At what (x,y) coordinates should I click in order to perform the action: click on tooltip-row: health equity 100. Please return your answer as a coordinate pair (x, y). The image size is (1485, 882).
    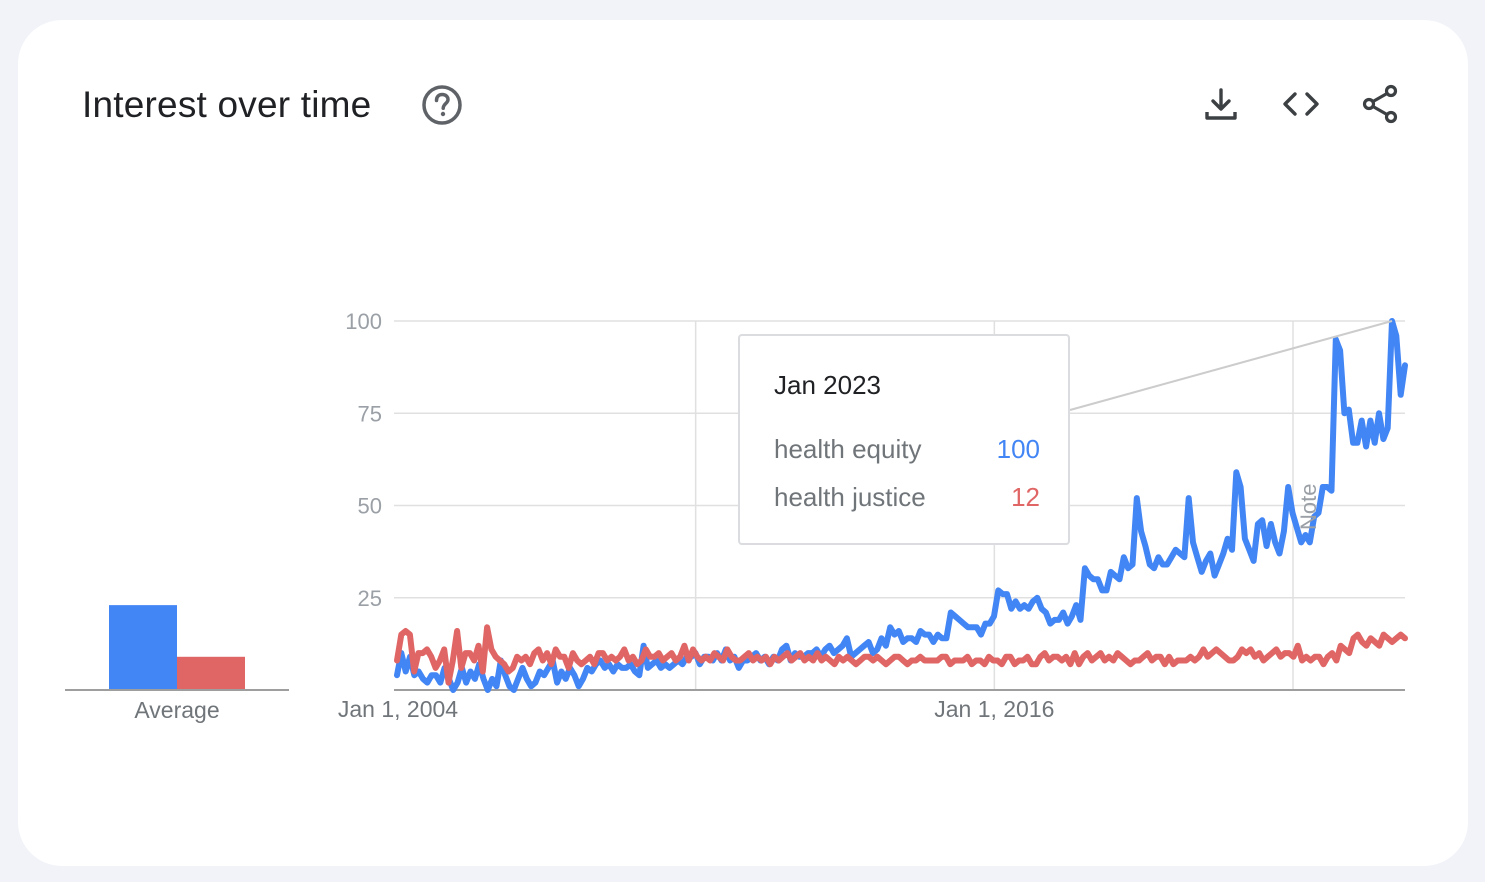
    Looking at the image, I should click on (907, 449).